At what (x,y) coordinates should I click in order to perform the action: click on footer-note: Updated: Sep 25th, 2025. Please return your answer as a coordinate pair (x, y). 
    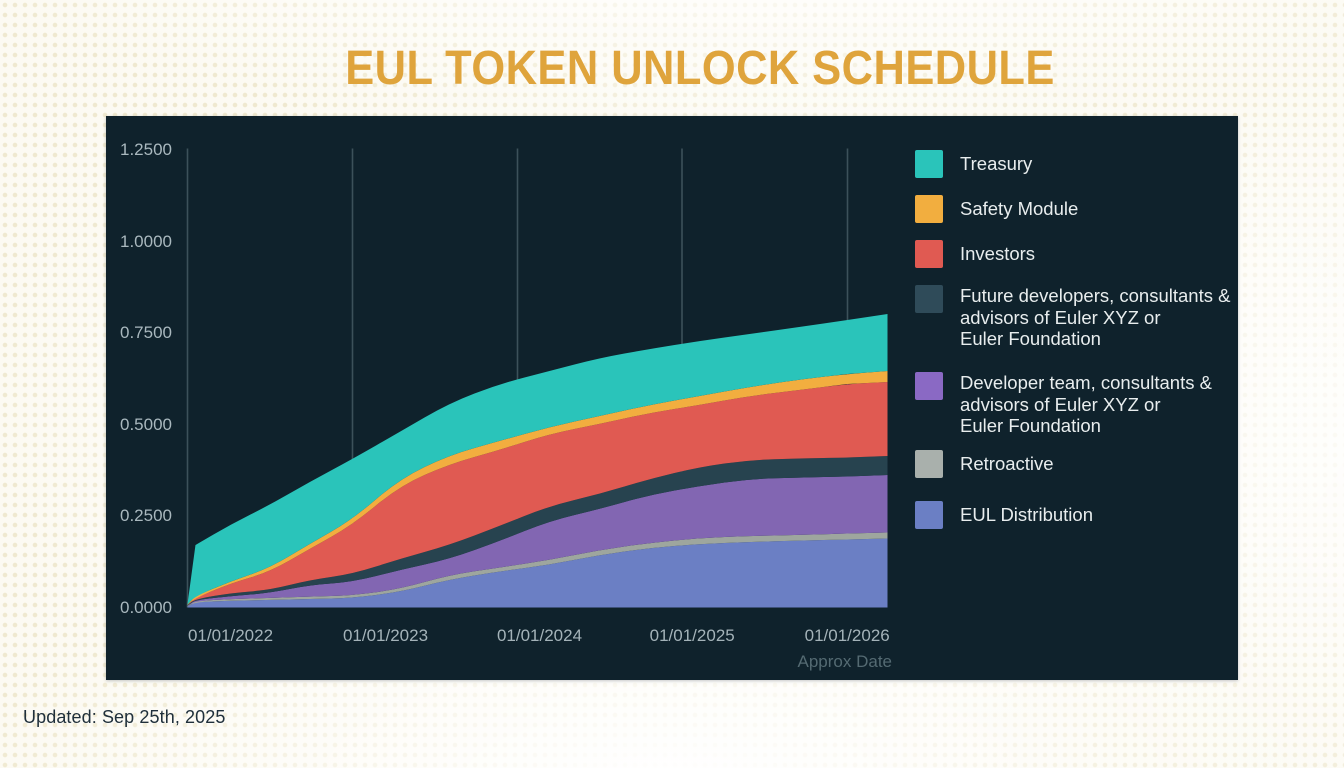
    Looking at the image, I should click on (124, 717).